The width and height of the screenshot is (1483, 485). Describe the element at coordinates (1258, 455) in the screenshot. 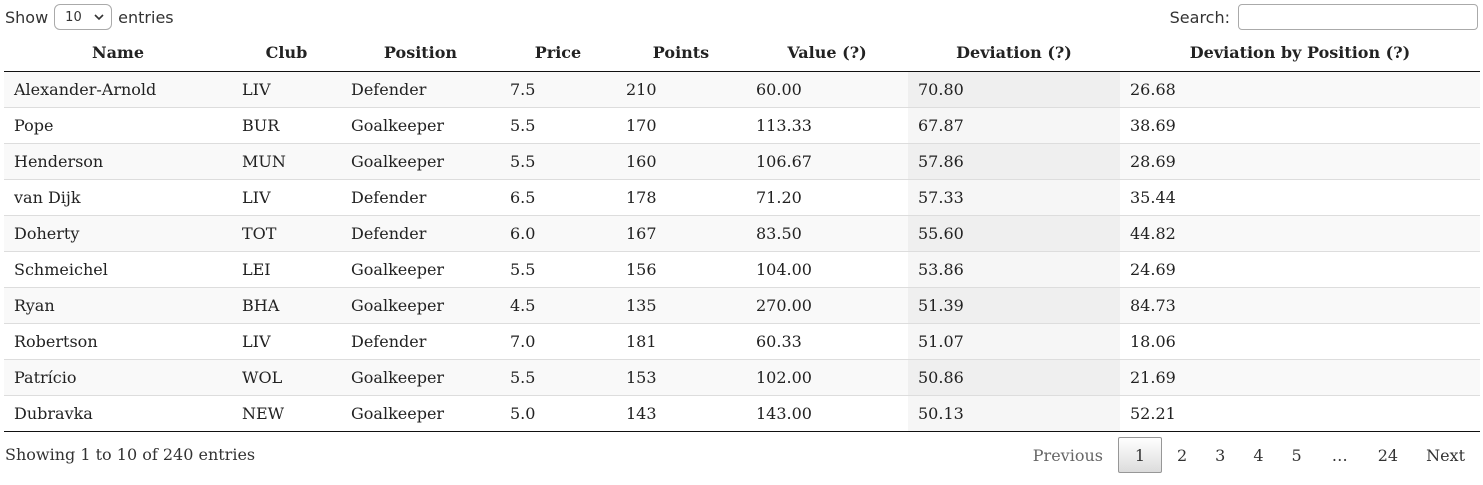

I see `page-button-4: 4` at that location.